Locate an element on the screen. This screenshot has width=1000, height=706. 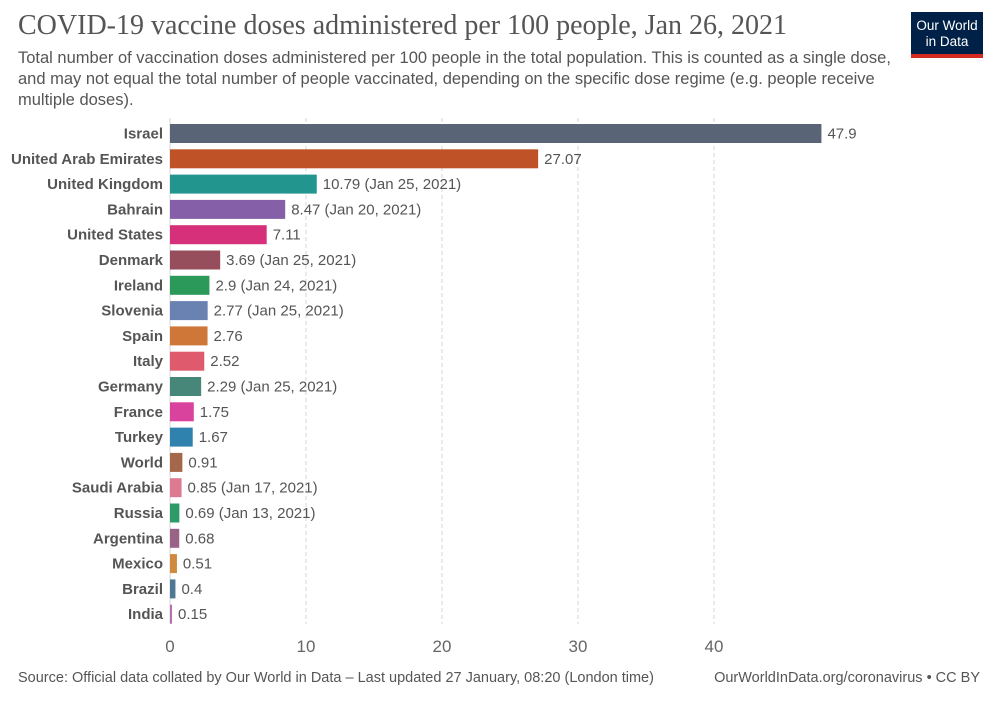
bar-mexico is located at coordinates (173, 564).